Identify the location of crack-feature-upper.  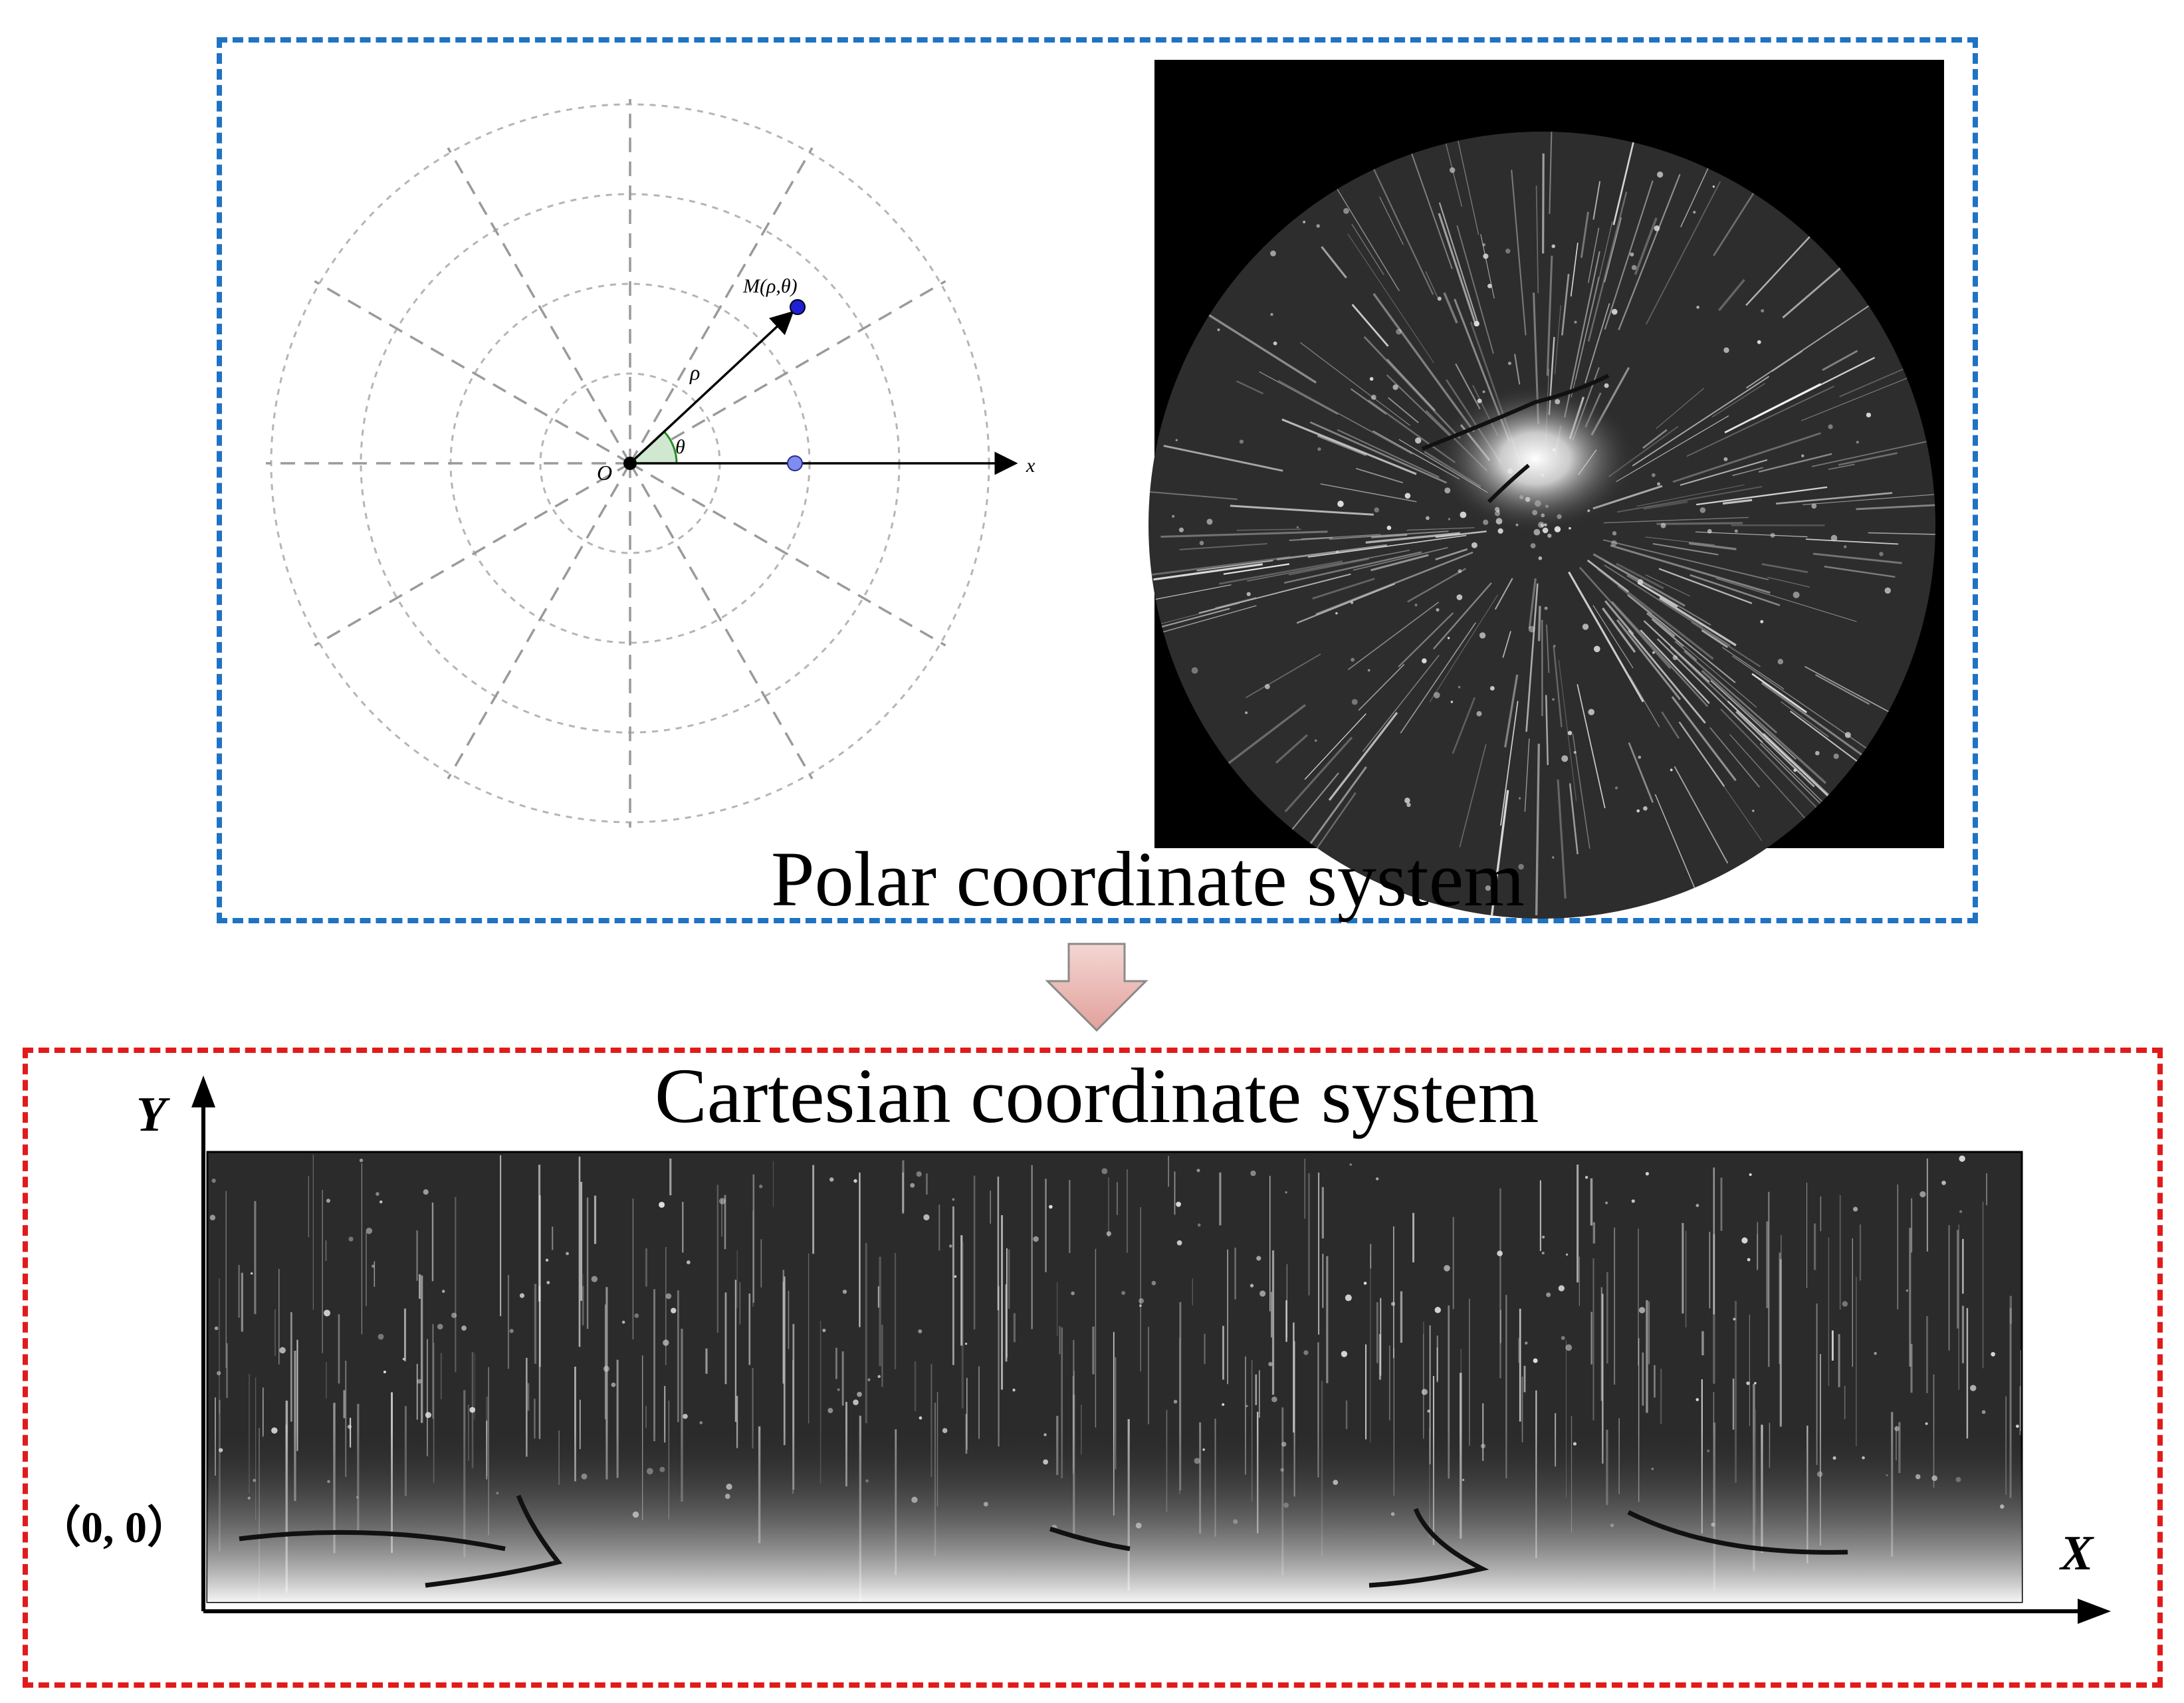
(1515, 412).